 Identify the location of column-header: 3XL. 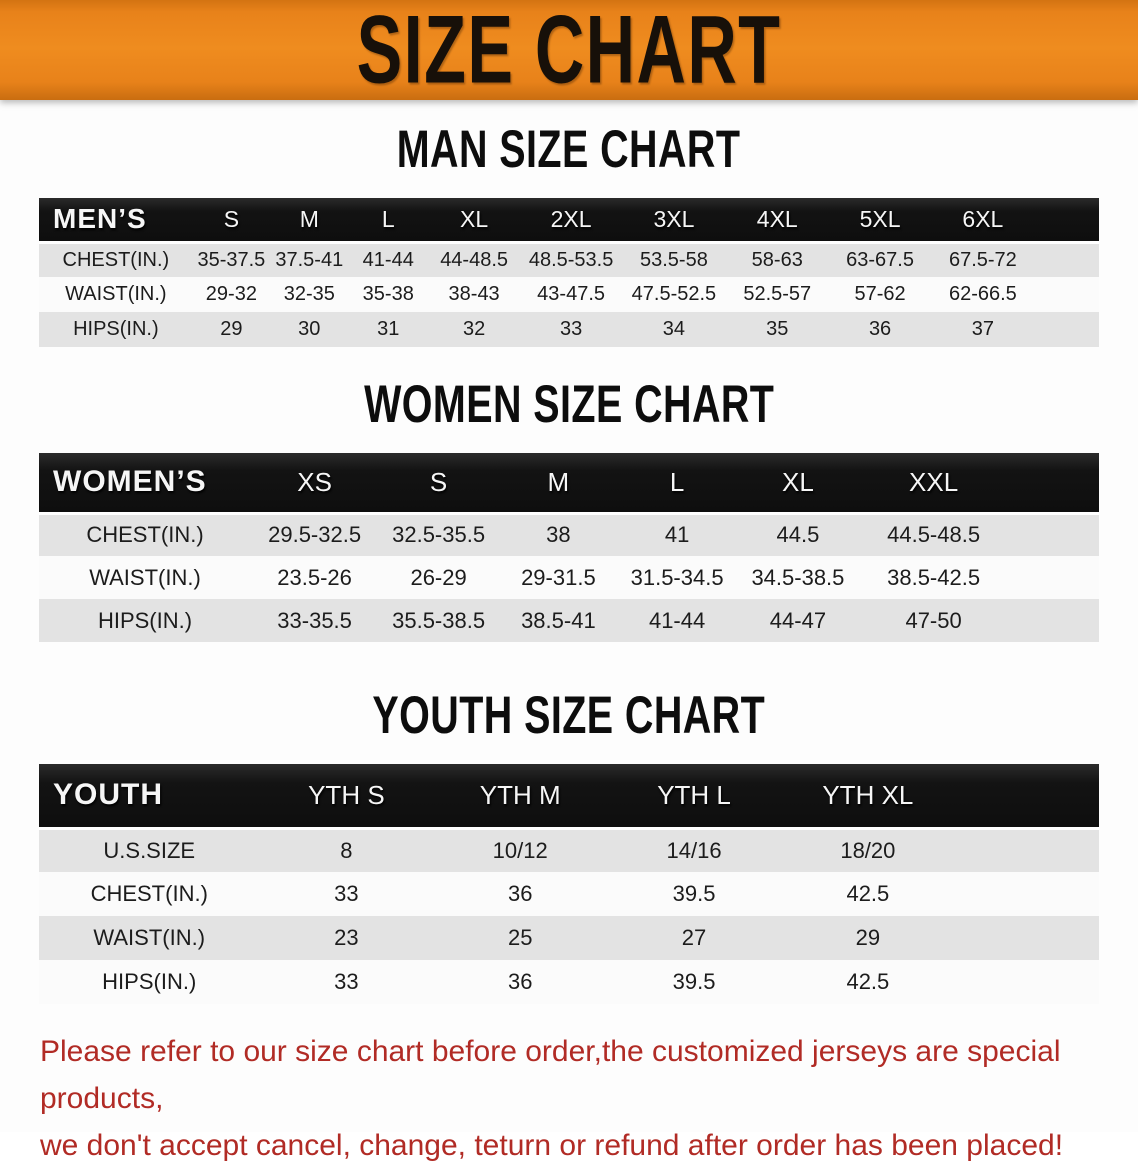
(673, 221).